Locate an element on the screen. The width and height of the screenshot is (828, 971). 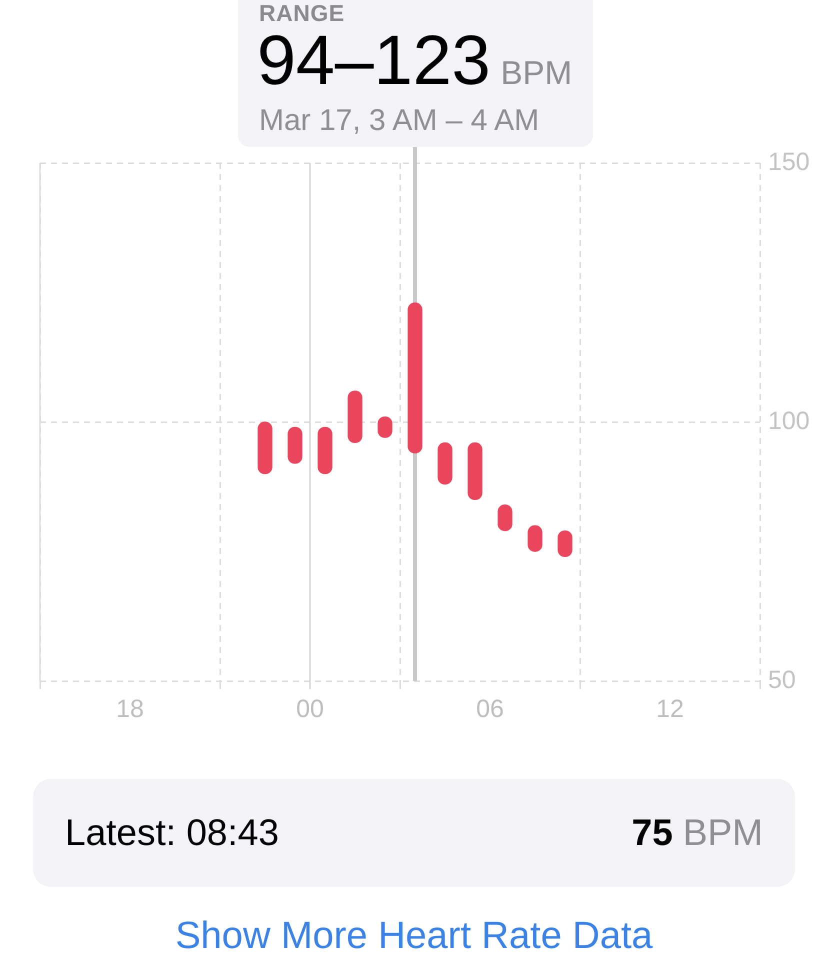
tooltip-box: RANGE 94–123 BPM Mar 17, 3 AM – 4 AM is located at coordinates (415, 73).